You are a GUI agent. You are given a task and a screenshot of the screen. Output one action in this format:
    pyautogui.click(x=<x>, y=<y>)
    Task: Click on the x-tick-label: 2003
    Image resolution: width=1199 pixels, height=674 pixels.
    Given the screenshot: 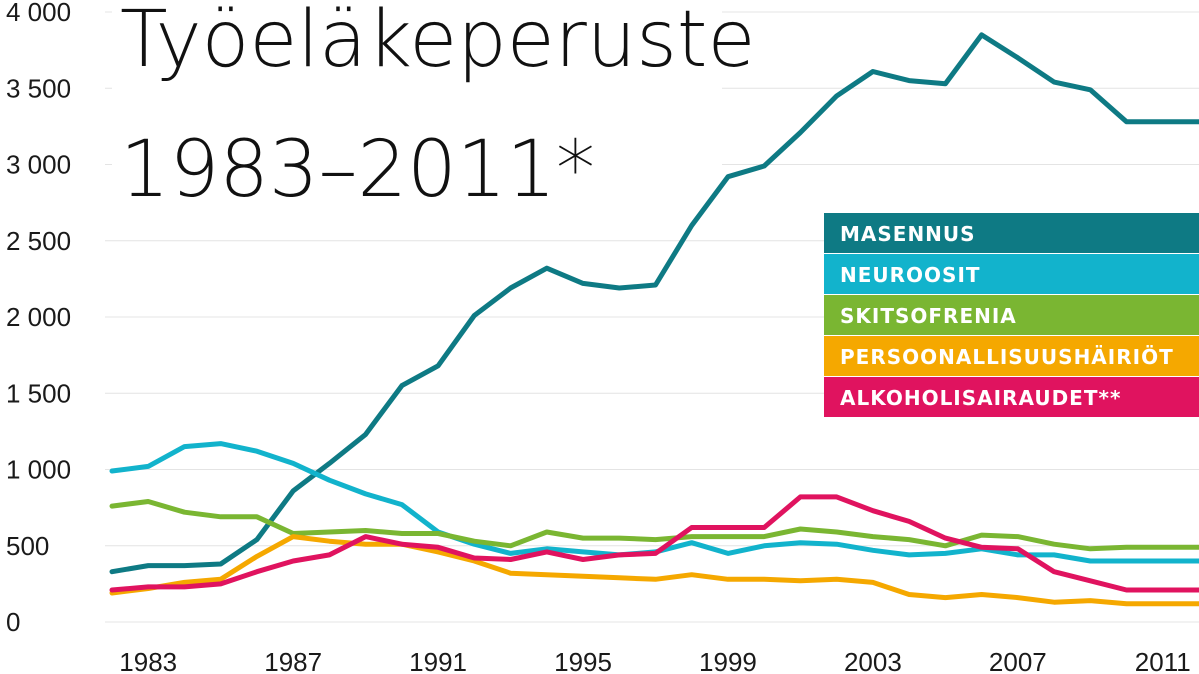 What is the action you would take?
    pyautogui.click(x=873, y=660)
    